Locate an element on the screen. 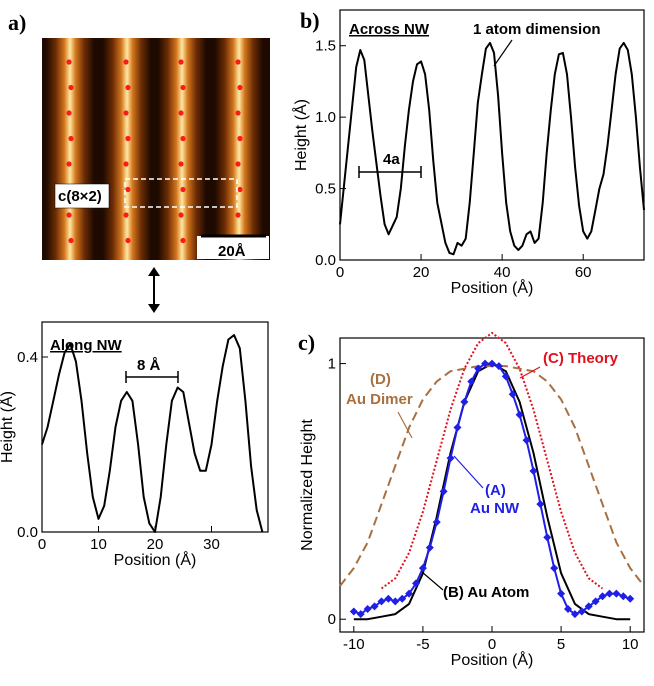 The width and height of the screenshot is (654, 686). double-arrow-icon is located at coordinates (154, 290).